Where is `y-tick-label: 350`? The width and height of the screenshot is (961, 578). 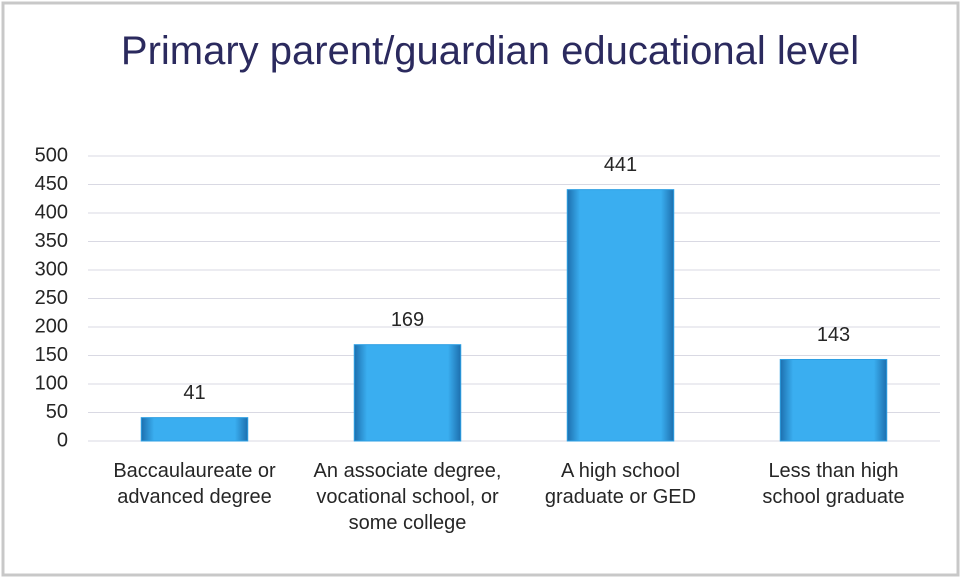 y-tick-label: 350 is located at coordinates (51, 241).